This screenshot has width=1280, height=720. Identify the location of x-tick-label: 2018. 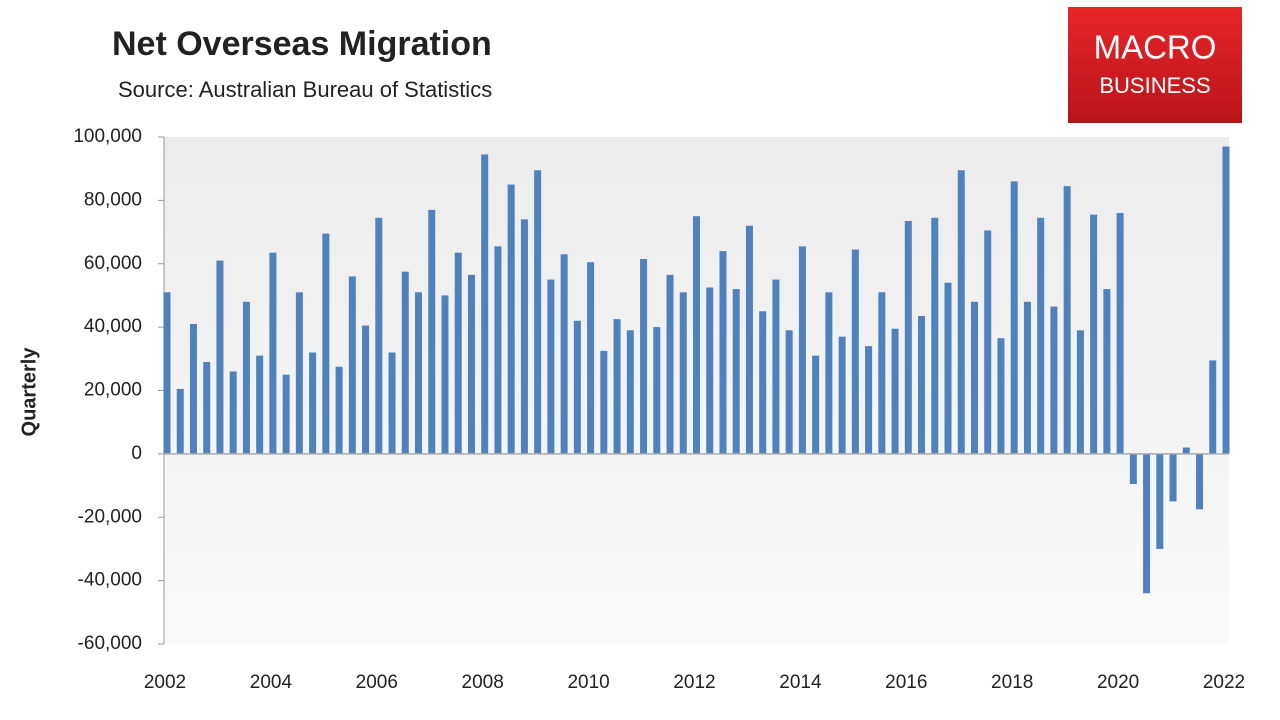
(1012, 682).